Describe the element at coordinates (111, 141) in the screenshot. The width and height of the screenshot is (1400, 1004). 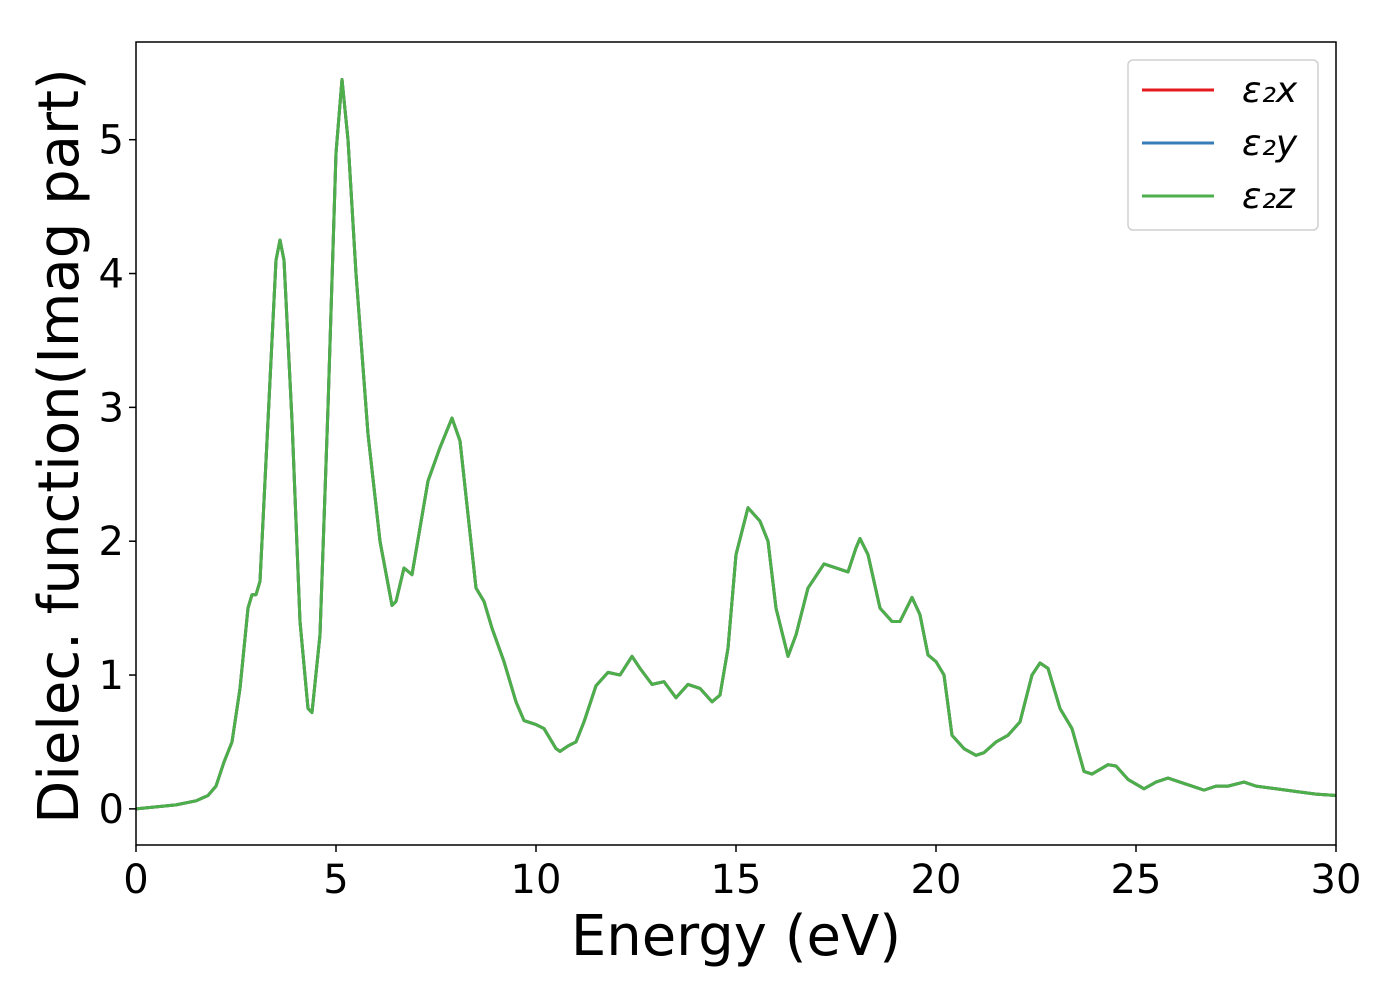
I see `y-tick-label: 5` at that location.